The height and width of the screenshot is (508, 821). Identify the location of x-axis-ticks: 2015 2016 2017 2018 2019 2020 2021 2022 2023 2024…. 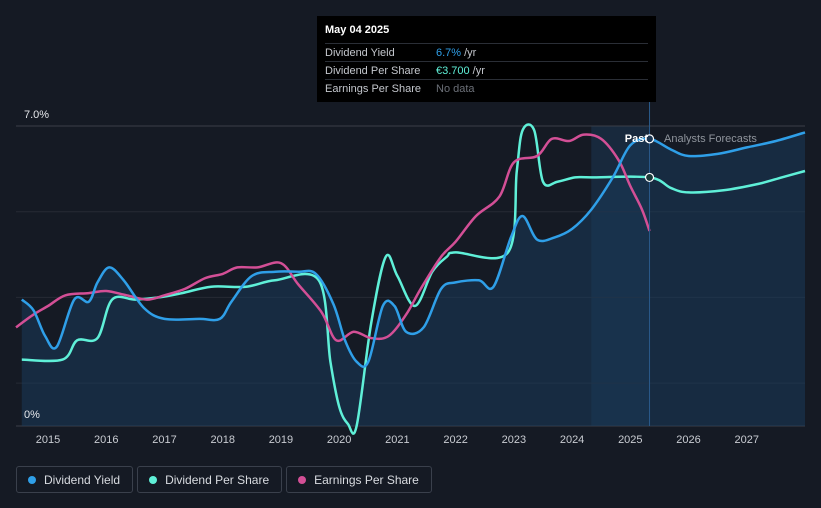
(397, 440).